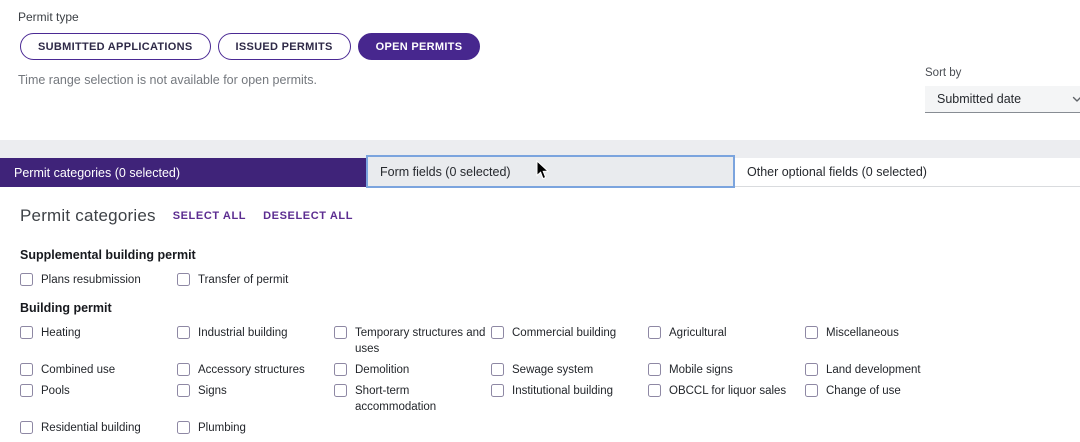 The image size is (1080, 442). Describe the element at coordinates (308, 216) in the screenshot. I see `deselect-all-button: DESELECT ALL` at that location.